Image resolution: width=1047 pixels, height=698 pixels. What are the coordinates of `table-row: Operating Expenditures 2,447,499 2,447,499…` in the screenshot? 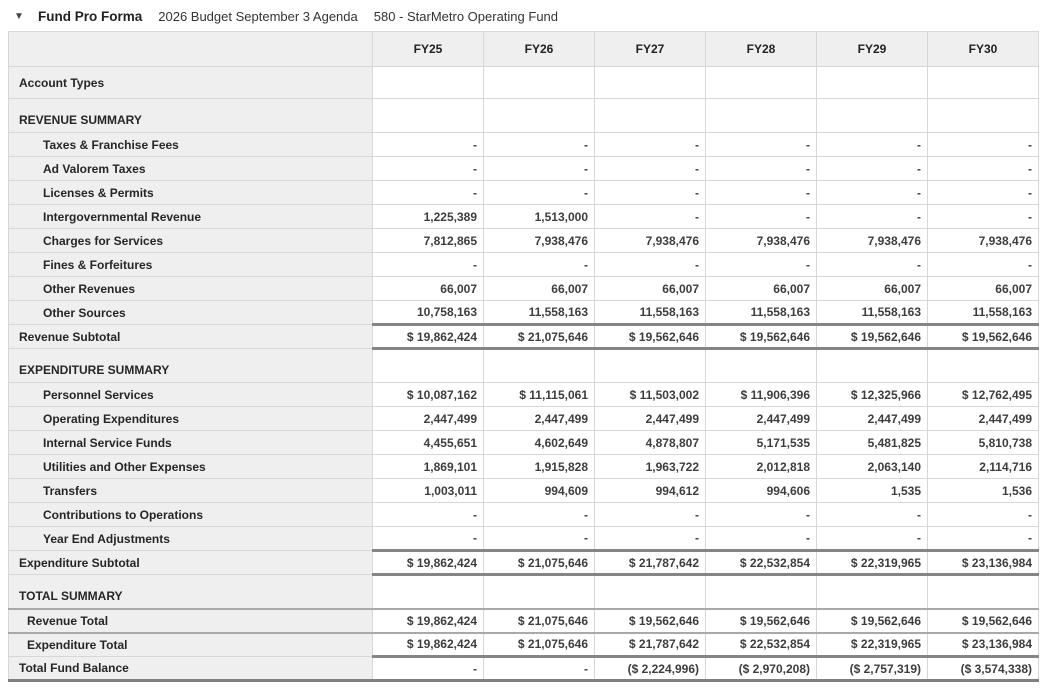 It's located at (523, 418).